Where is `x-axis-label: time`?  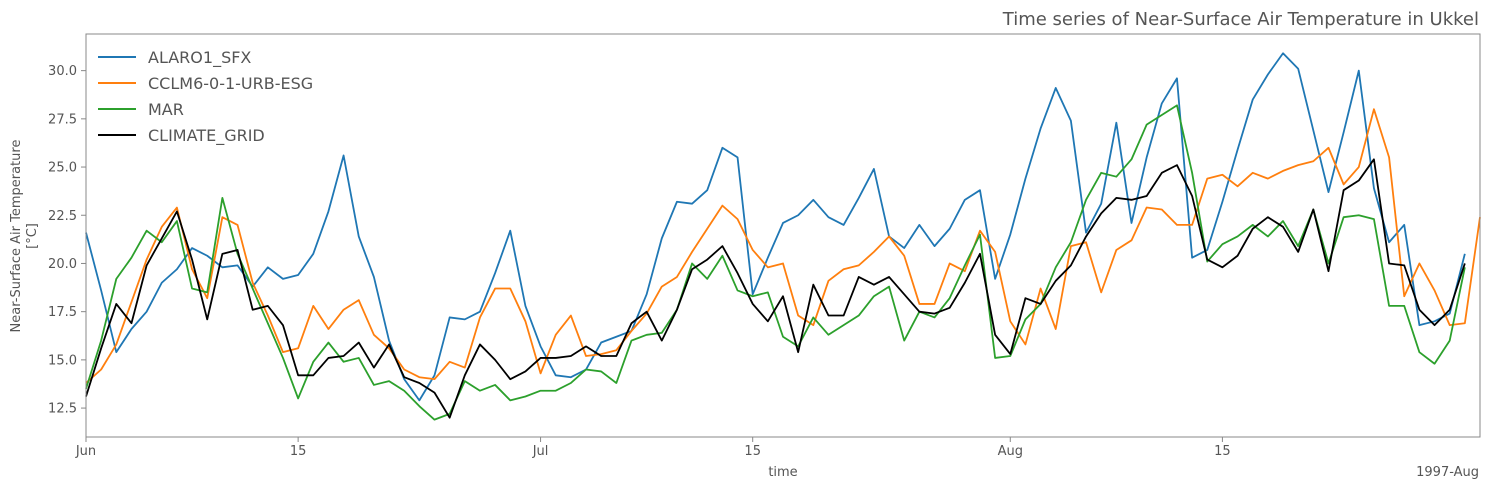
x-axis-label: time is located at coordinates (782, 472).